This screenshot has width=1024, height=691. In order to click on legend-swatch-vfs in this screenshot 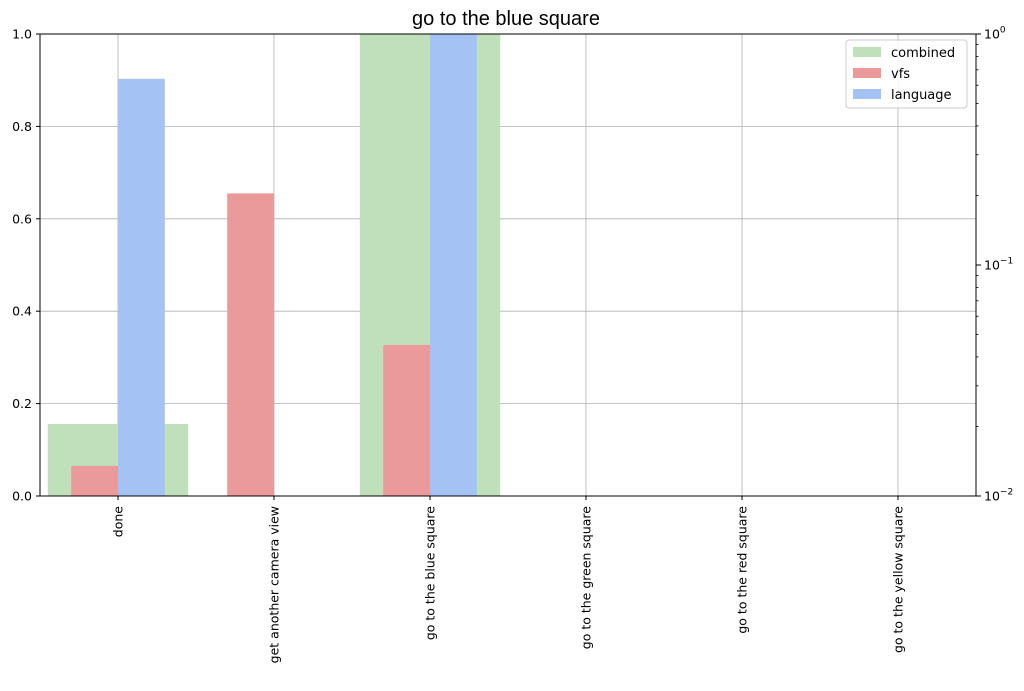, I will do `click(867, 73)`.